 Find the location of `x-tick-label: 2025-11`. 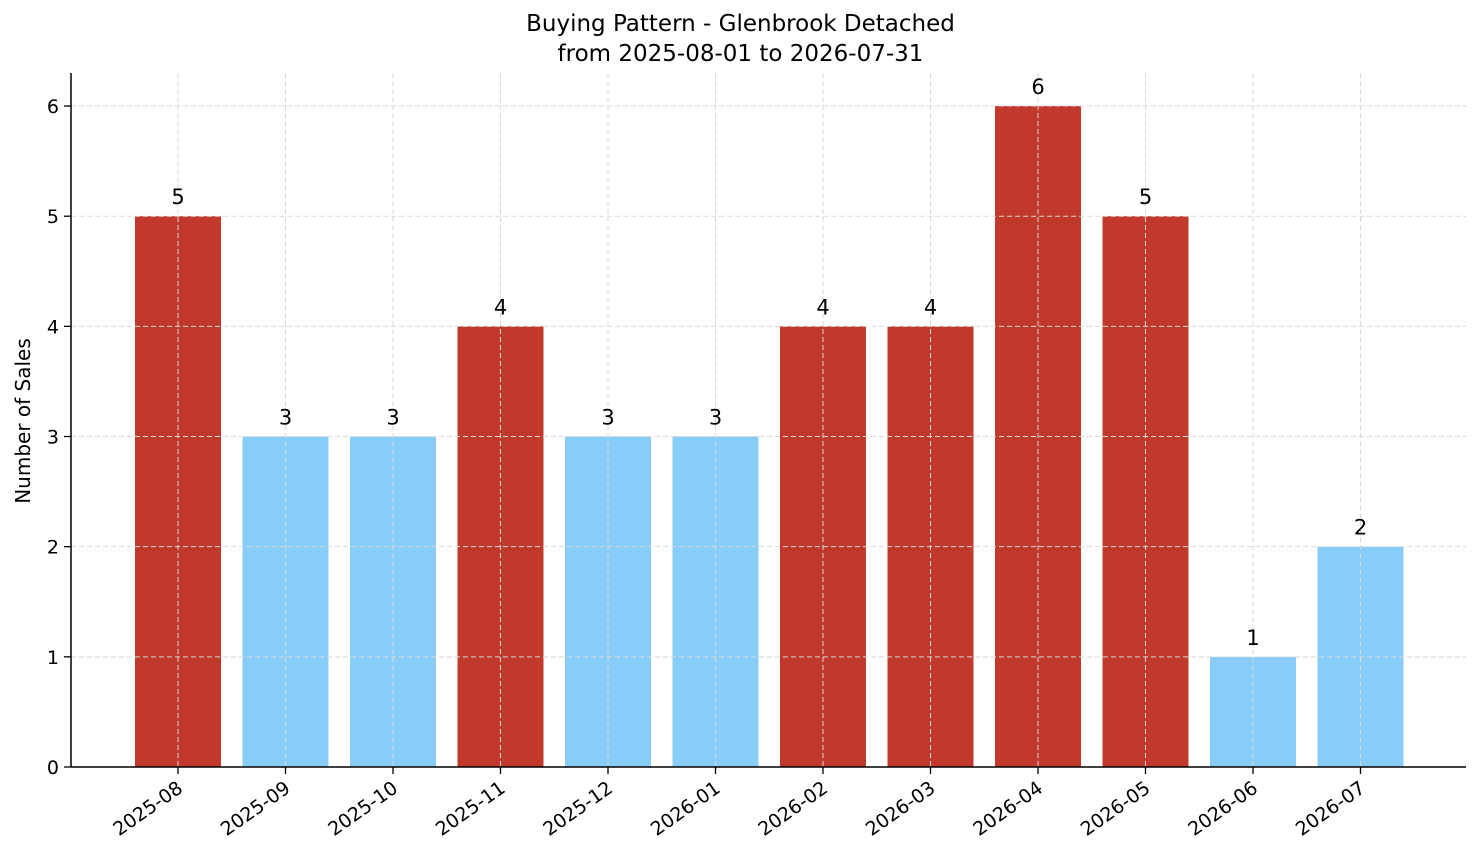

x-tick-label: 2025-11 is located at coordinates (471, 809).